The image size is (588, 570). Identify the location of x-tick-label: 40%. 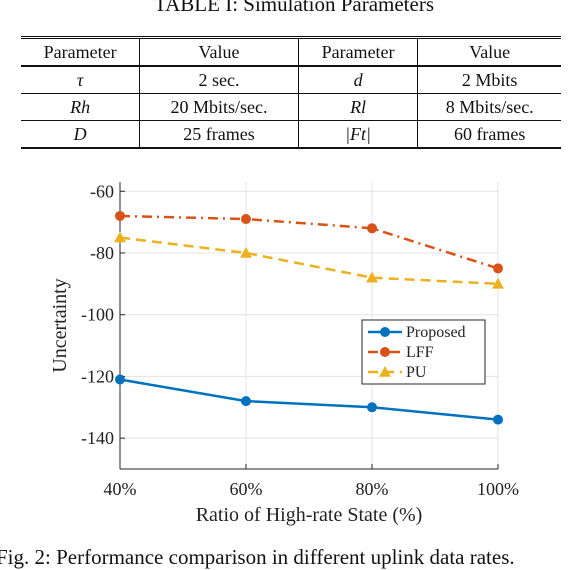
(120, 489).